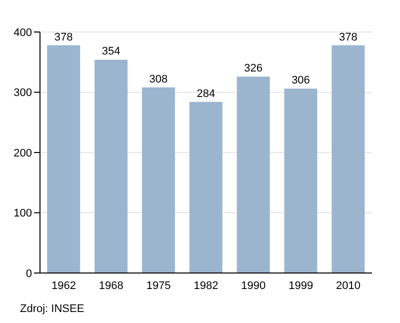 The width and height of the screenshot is (400, 323). What do you see at coordinates (29, 274) in the screenshot?
I see `y-tick-label: 0` at bounding box center [29, 274].